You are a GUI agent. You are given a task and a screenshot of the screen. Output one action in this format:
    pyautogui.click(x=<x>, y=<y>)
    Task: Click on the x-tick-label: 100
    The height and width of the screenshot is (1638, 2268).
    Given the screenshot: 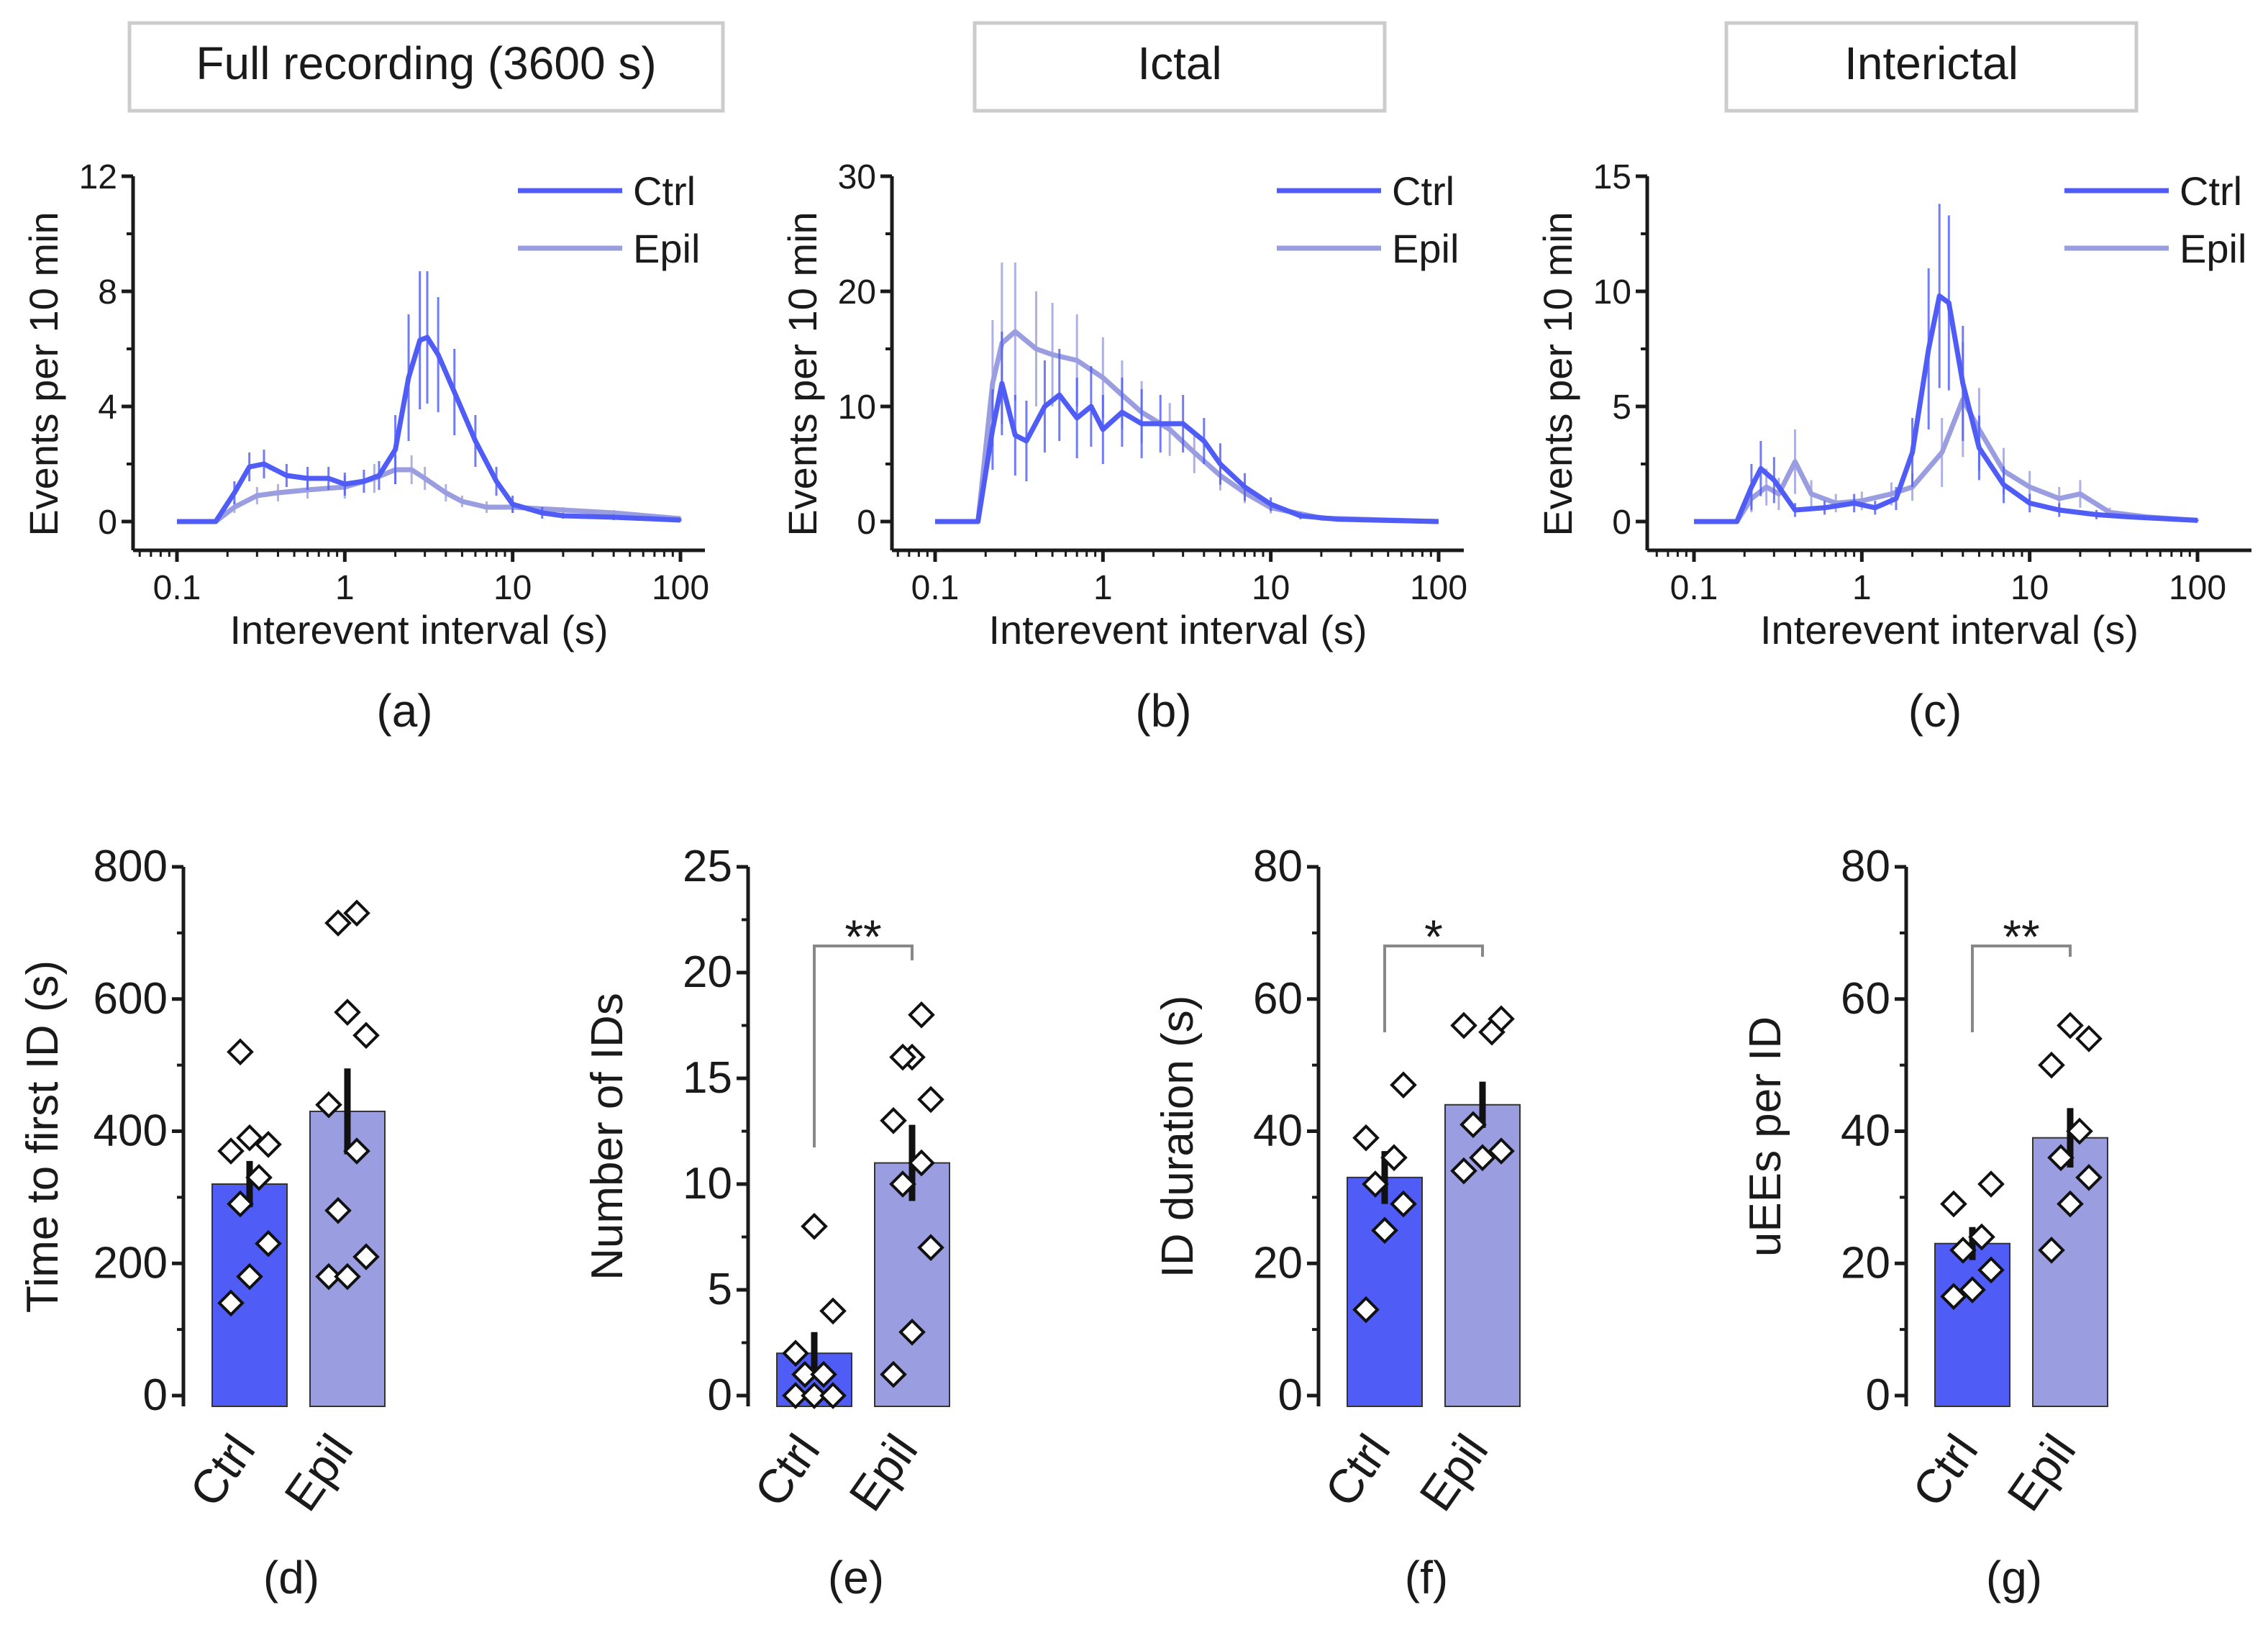 What is the action you would take?
    pyautogui.click(x=1439, y=588)
    